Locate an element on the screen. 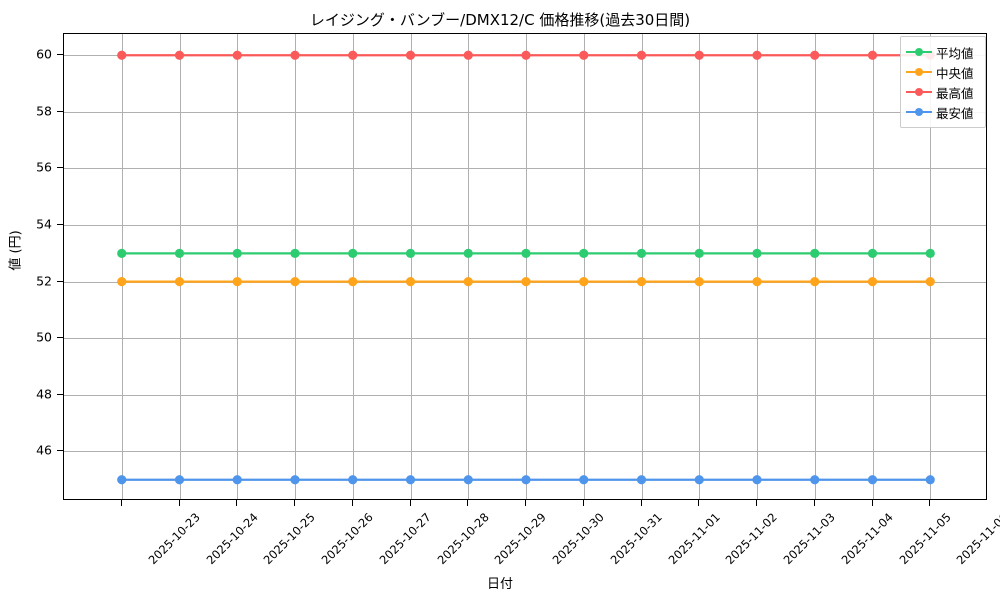 The image size is (1000, 600). series-最安値 is located at coordinates (526, 480).